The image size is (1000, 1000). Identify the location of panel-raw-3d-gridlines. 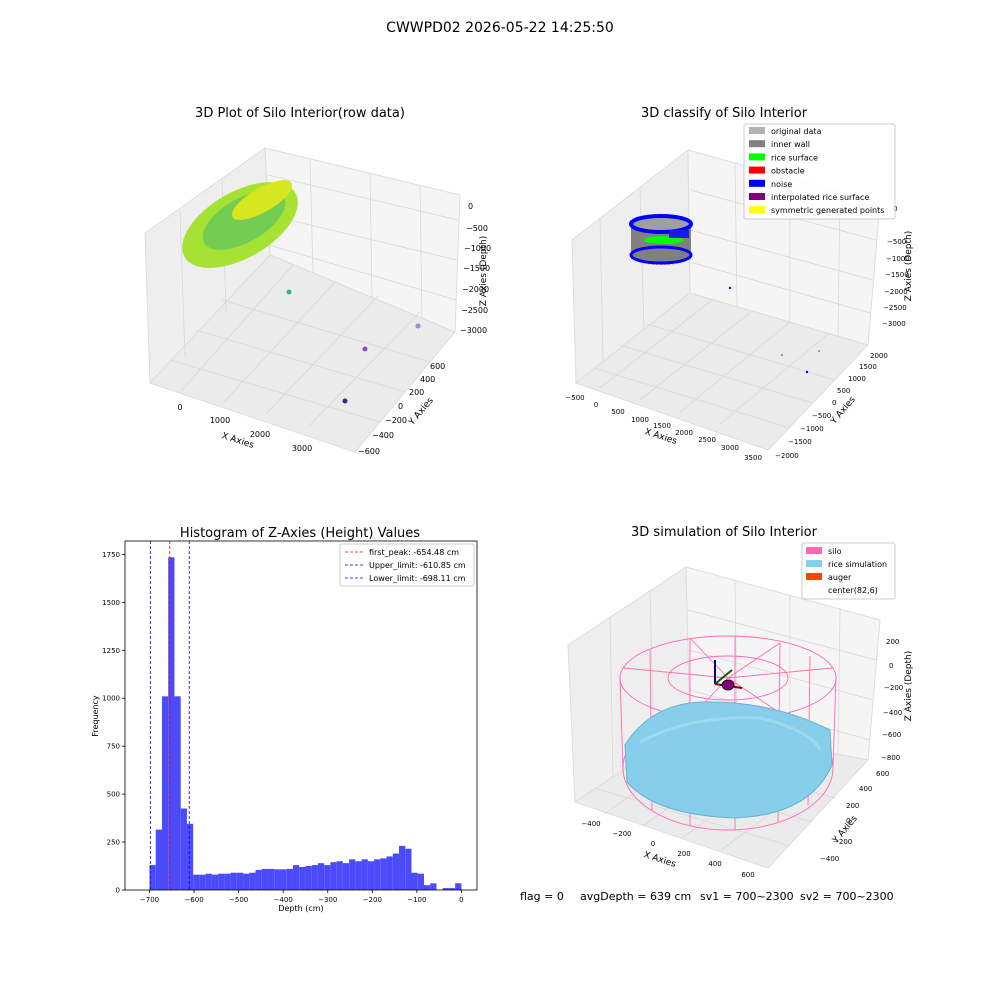
(314, 293).